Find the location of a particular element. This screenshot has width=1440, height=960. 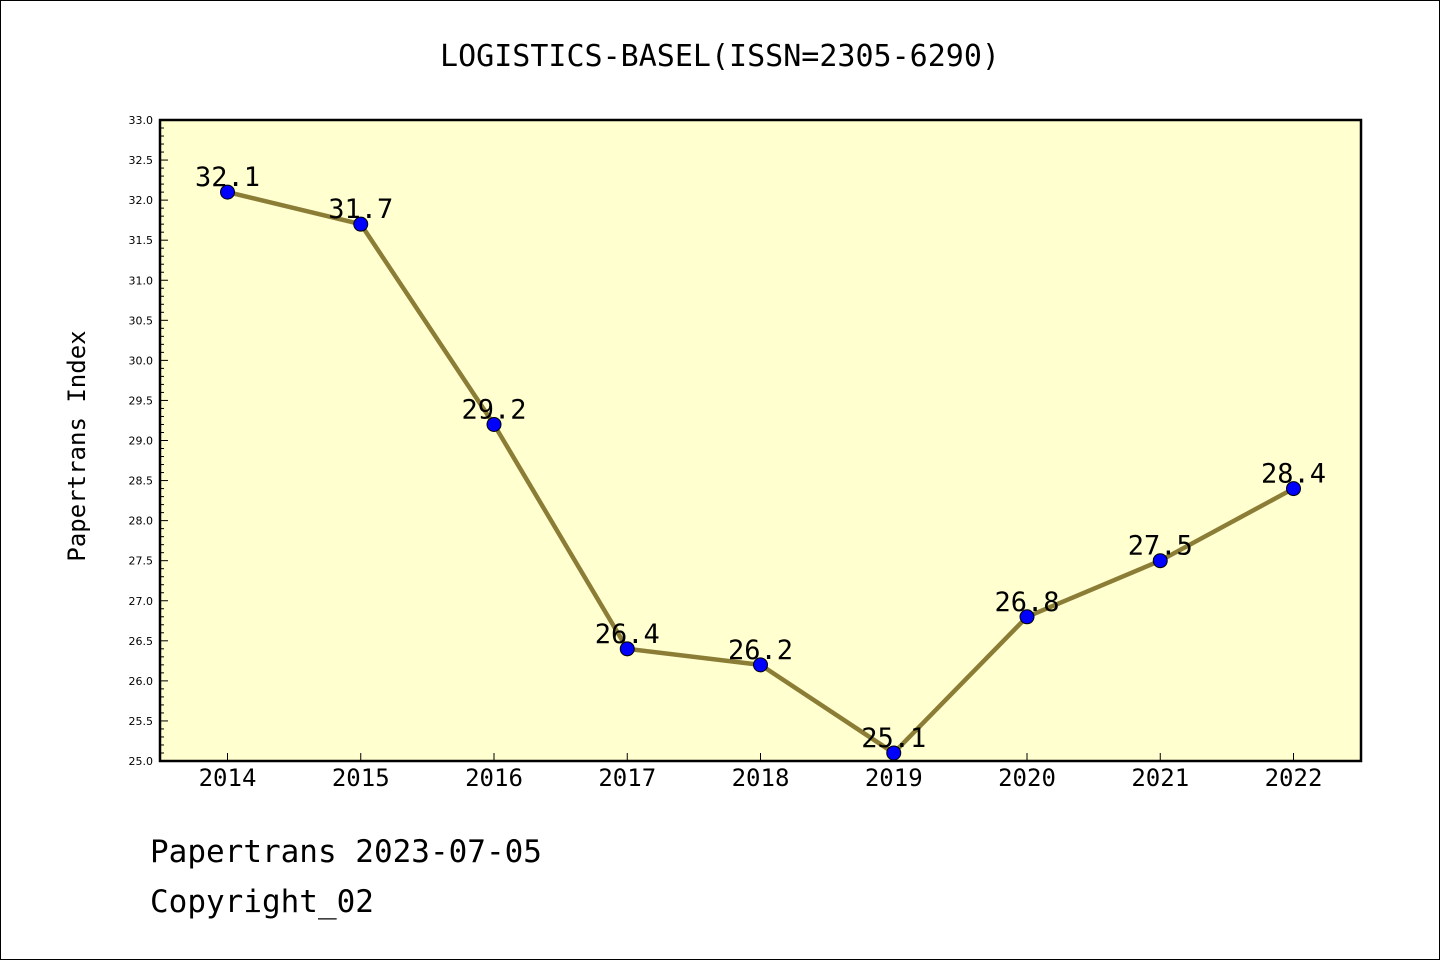

y-tick-label: 31.5 is located at coordinates (141, 240).